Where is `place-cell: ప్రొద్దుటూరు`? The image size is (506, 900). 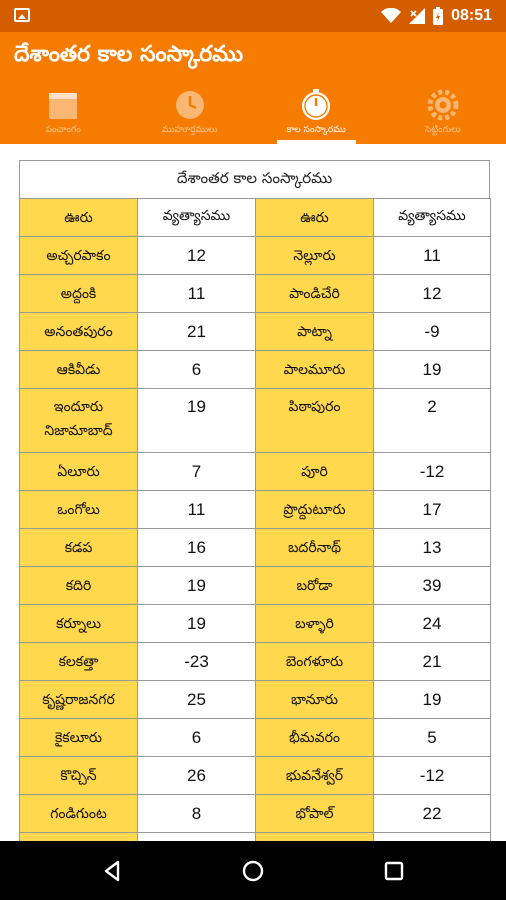
place-cell: ప్రొద్దుటూరు is located at coordinates (314, 509).